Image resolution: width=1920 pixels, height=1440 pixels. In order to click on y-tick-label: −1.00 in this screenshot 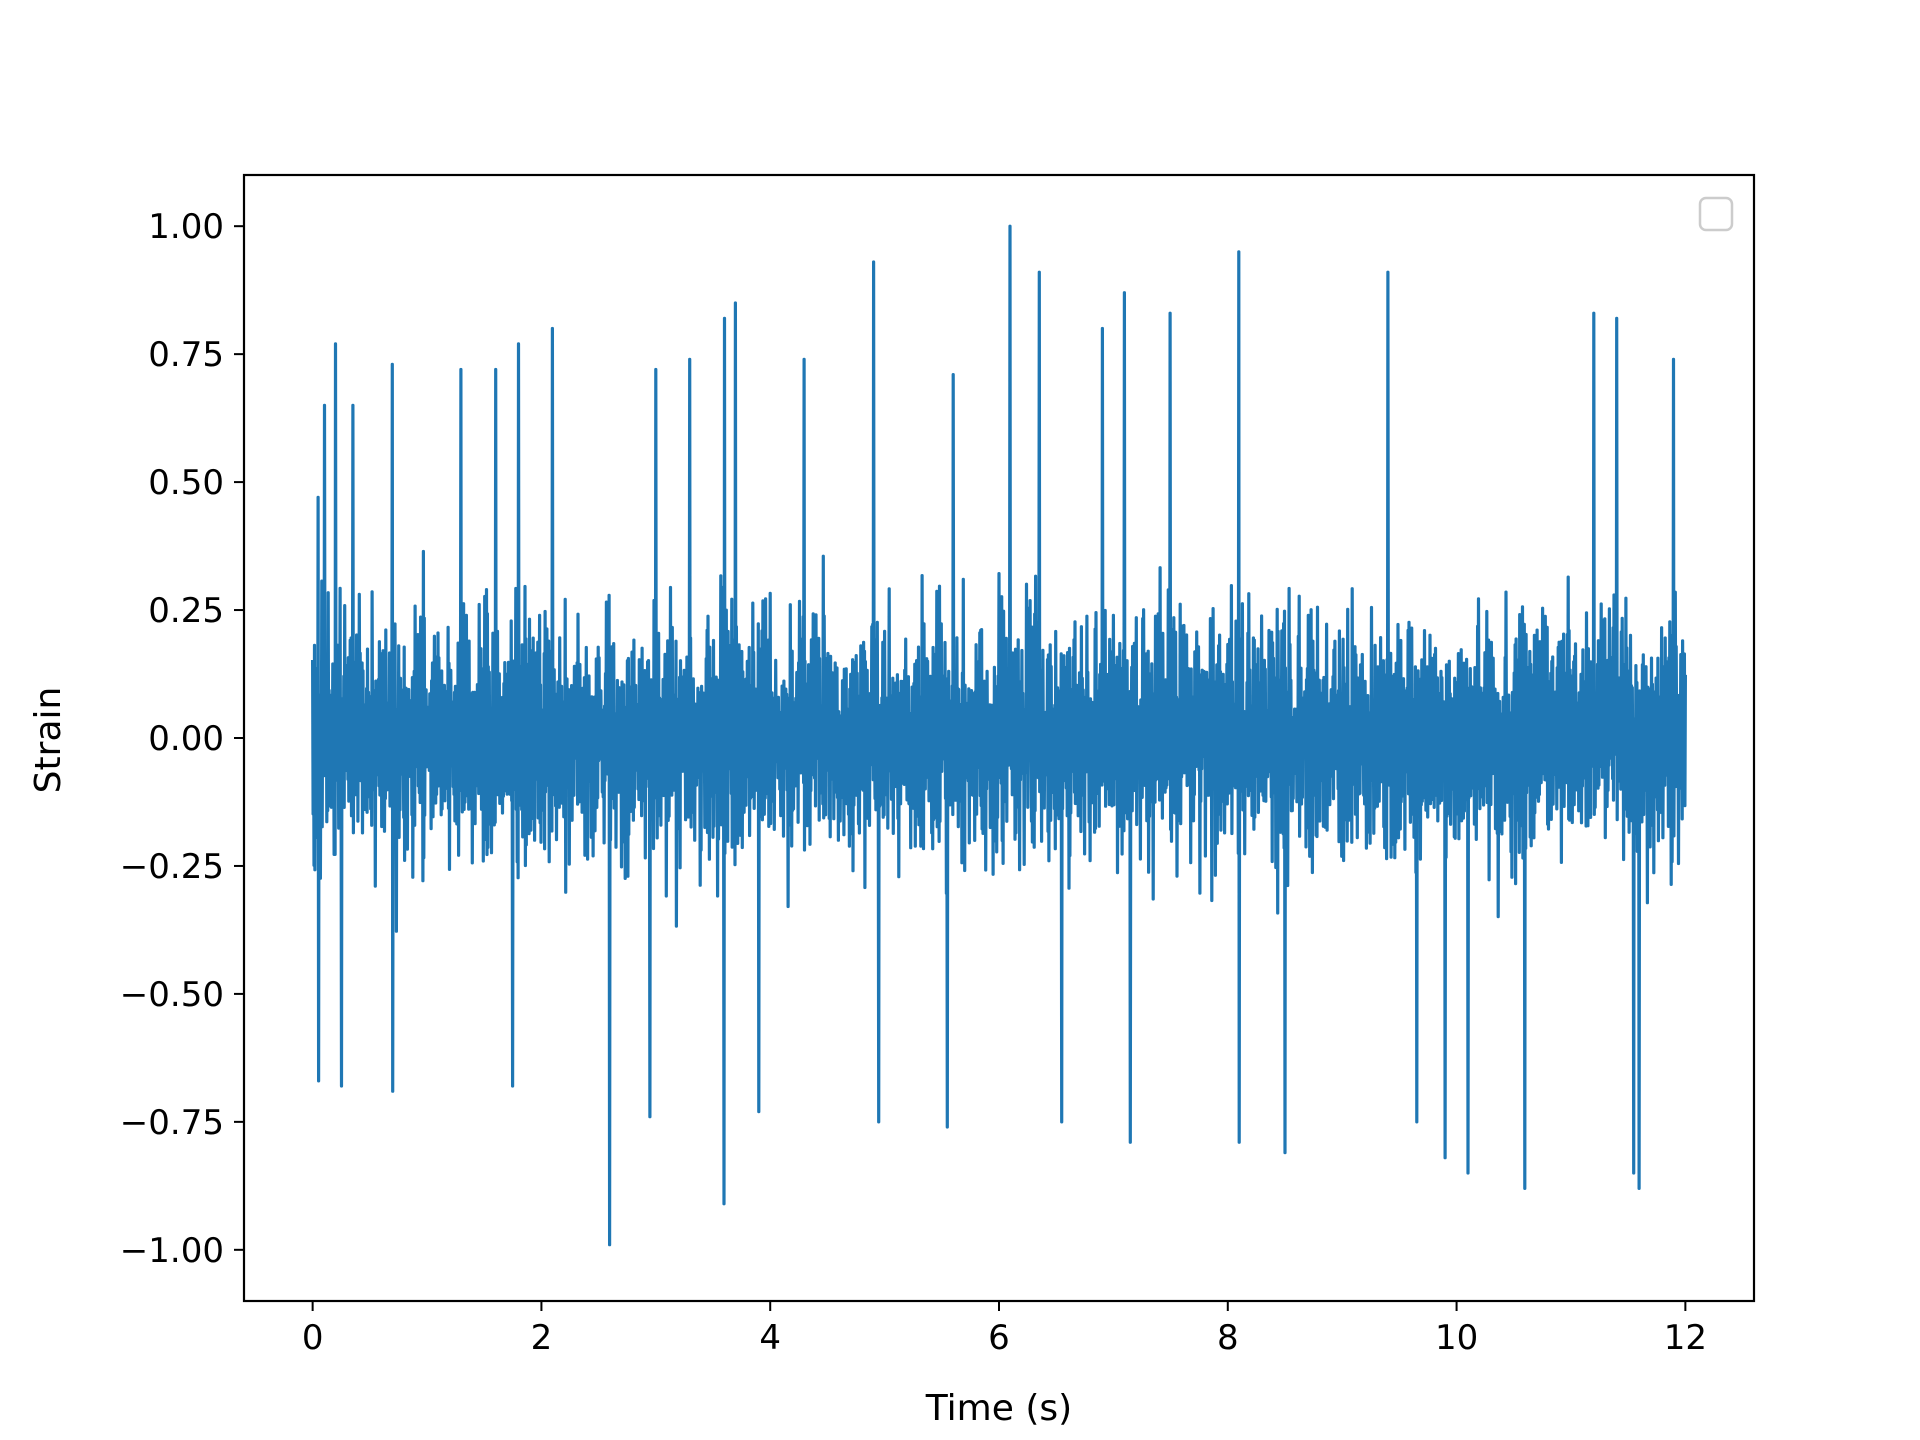, I will do `click(172, 1251)`.